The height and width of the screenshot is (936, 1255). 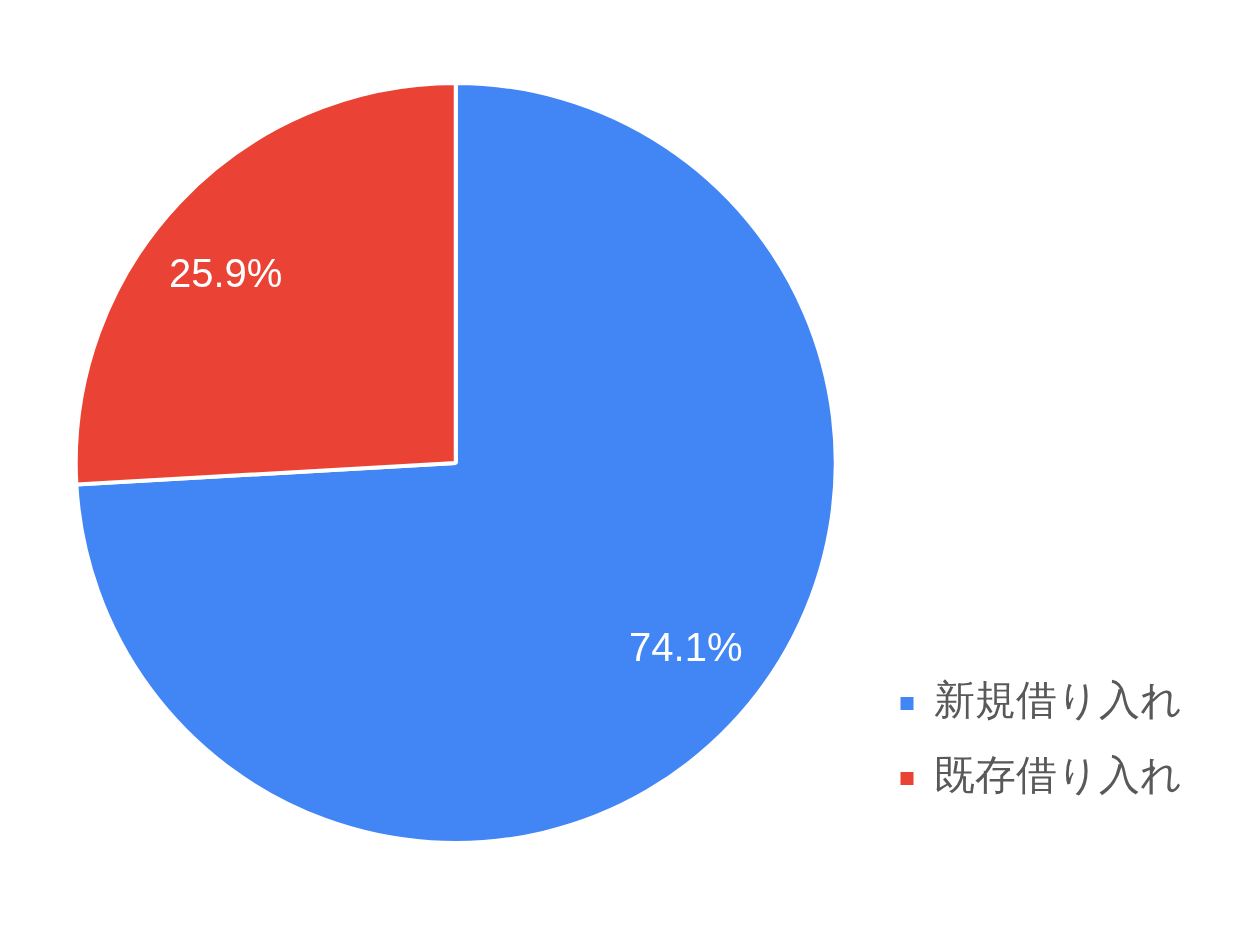 What do you see at coordinates (1058, 775) in the screenshot?
I see `legend-label: 既存借り入れ` at bounding box center [1058, 775].